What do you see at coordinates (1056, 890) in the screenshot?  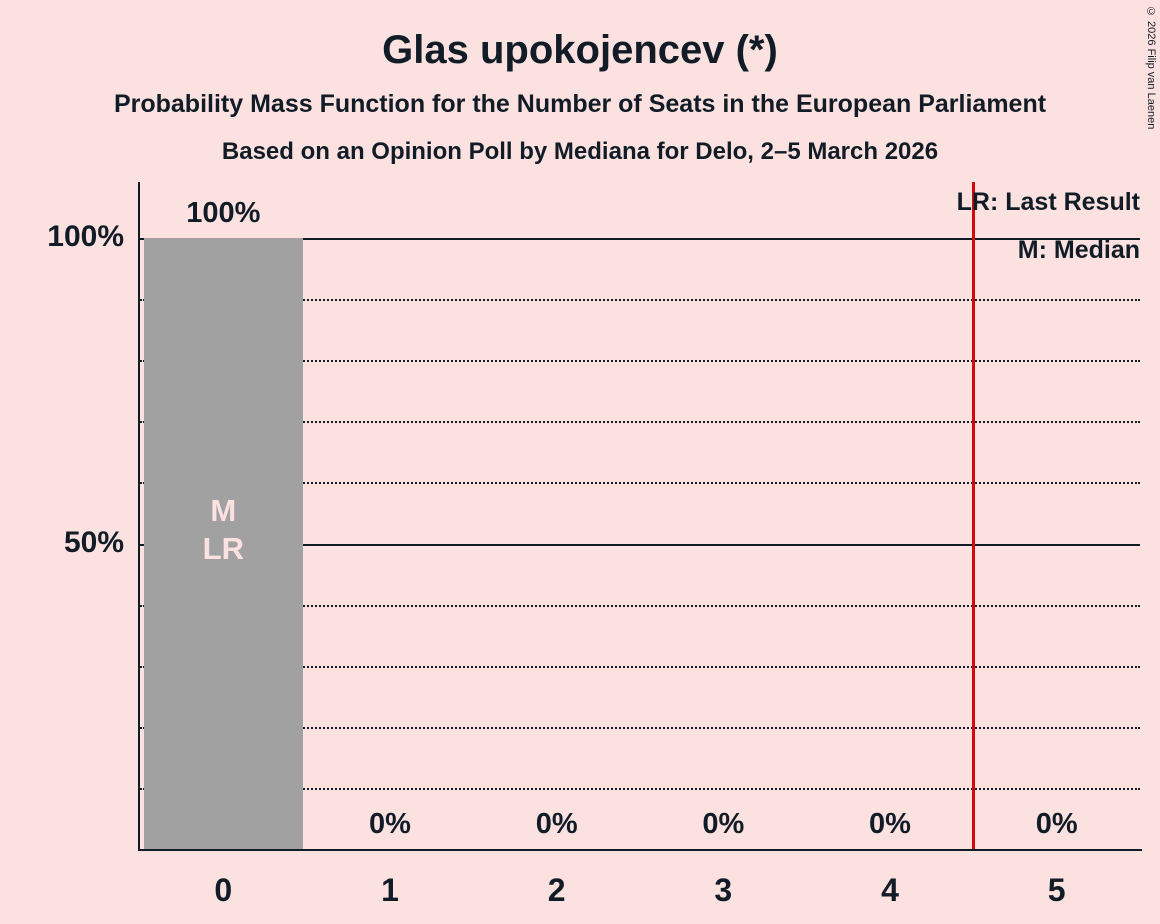 I see `x-axis-label-5: 5` at bounding box center [1056, 890].